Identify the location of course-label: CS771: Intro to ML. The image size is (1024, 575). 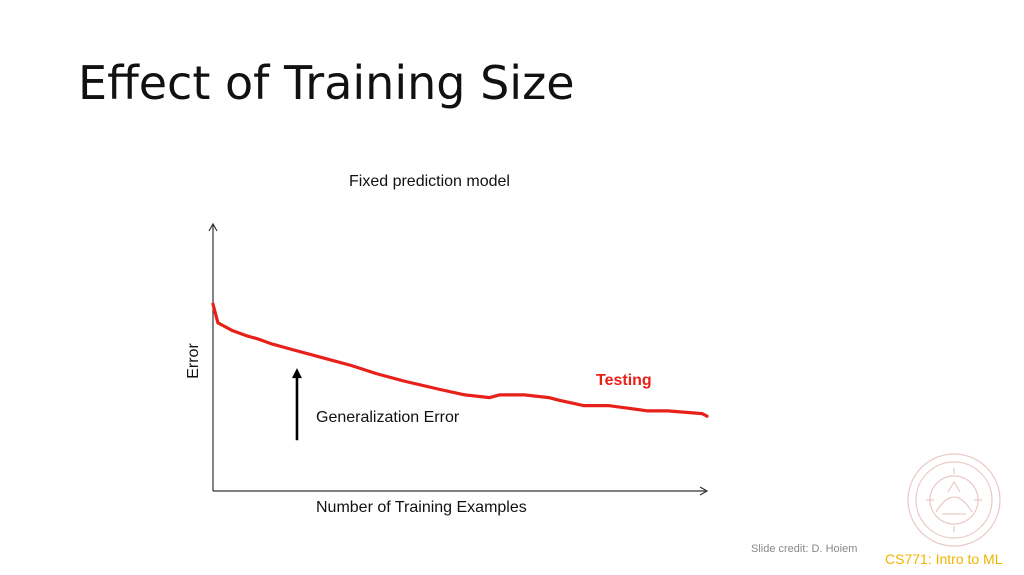
(944, 559).